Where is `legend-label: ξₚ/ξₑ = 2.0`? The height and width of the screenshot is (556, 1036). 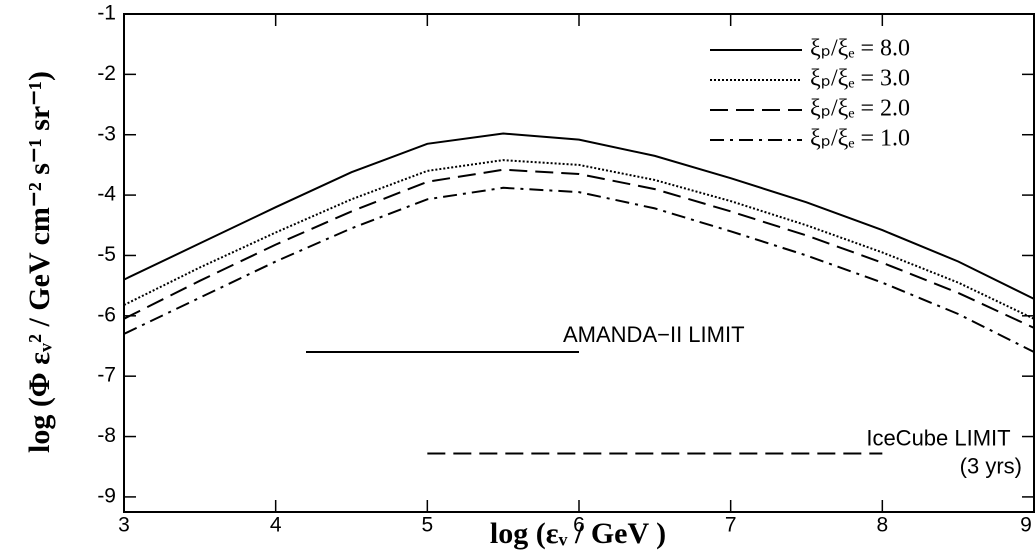
legend-label: ξₚ/ξₑ = 2.0 is located at coordinates (860, 109).